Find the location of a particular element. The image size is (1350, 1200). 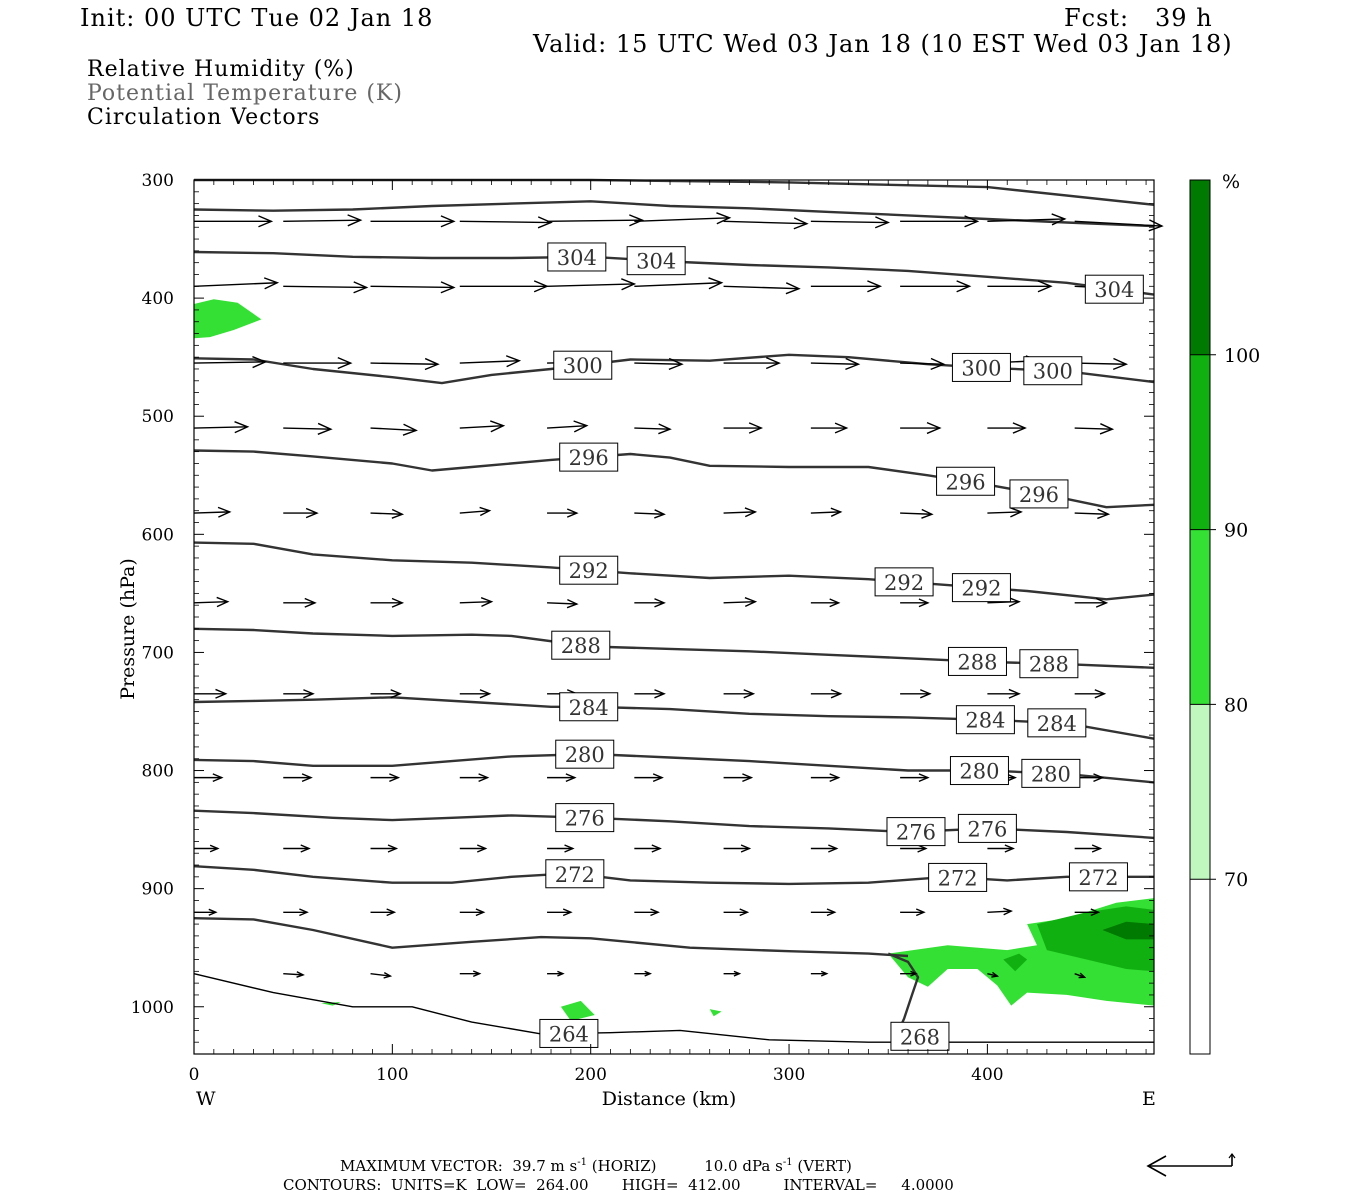

contour-label-288: 288 is located at coordinates (581, 646).